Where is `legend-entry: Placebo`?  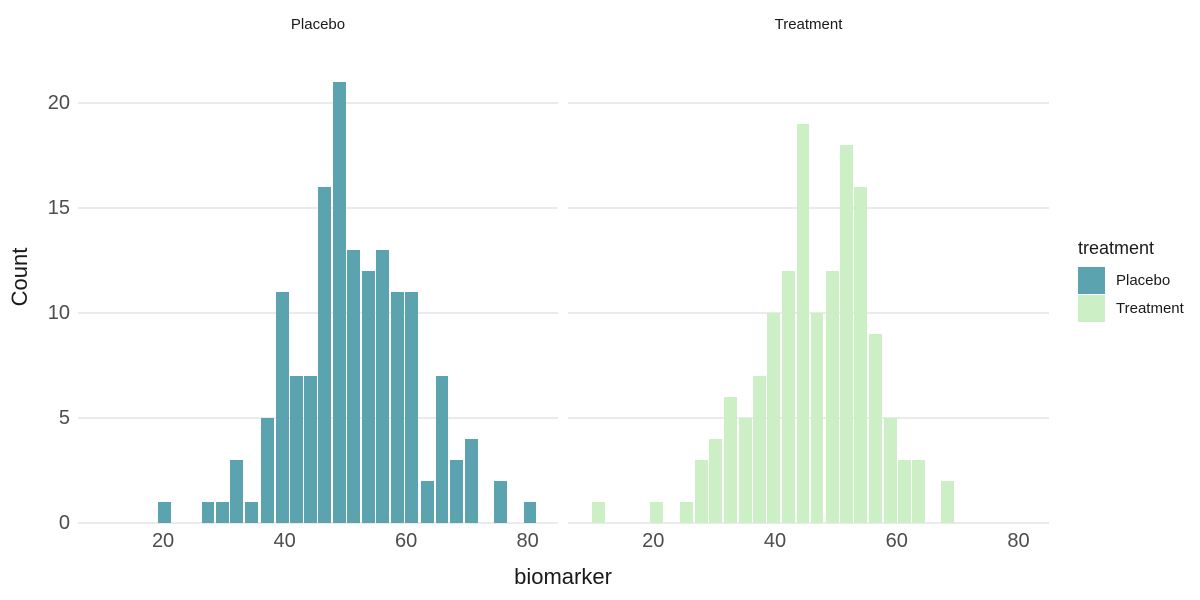 legend-entry: Placebo is located at coordinates (1131, 280).